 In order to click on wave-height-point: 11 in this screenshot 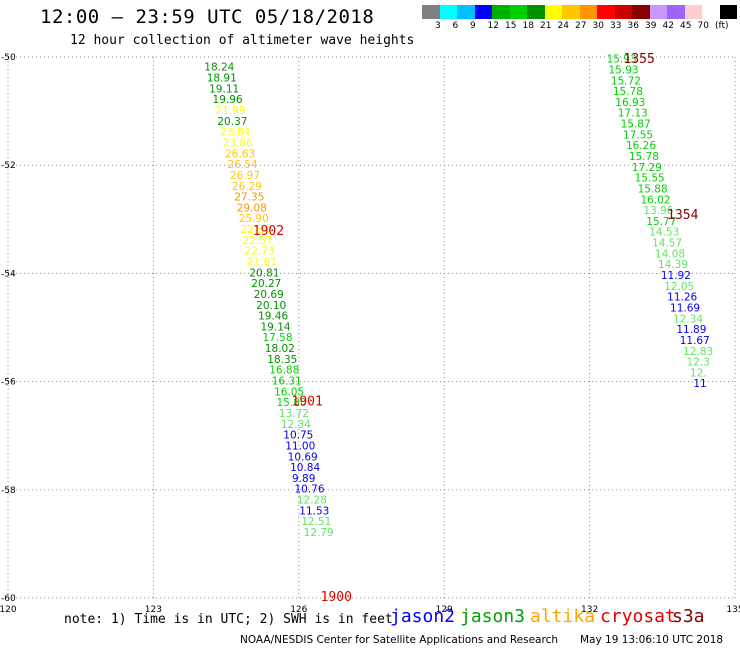, I will do `click(699, 384)`.